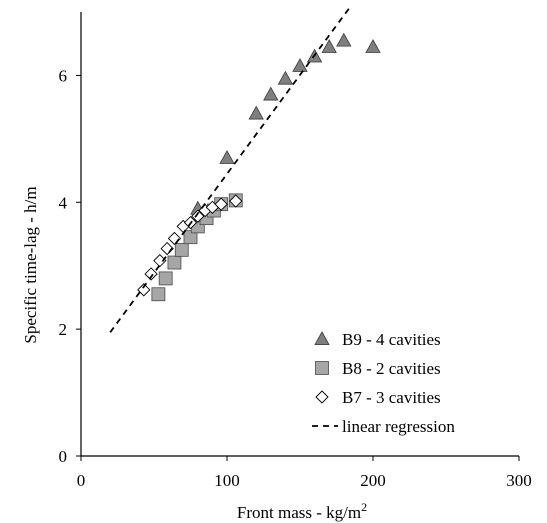 This screenshot has width=547, height=523. I want to click on x-tick-label: 100, so click(227, 480).